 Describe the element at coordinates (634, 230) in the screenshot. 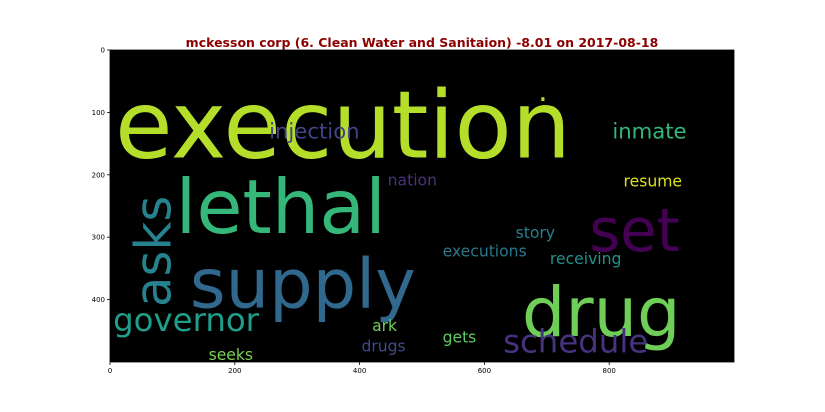

I see `word-set: set` at that location.